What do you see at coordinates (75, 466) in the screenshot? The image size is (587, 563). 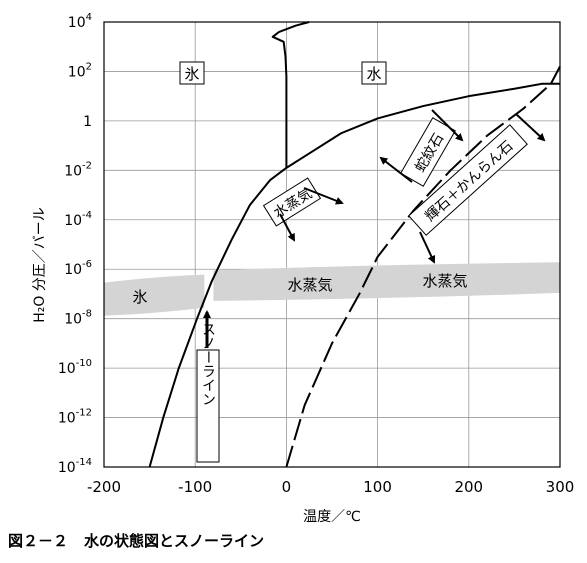 I see `y-tick-label: 10⁻¹⁴` at bounding box center [75, 466].